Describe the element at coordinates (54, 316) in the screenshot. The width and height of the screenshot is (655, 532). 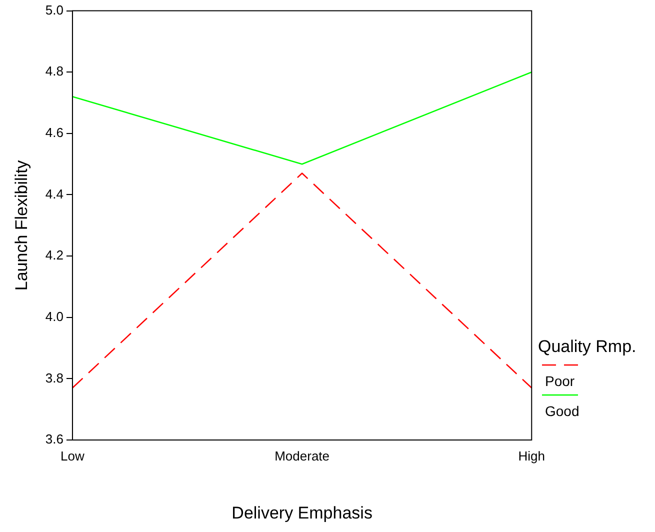
I see `y-tick-label: 4.0` at that location.